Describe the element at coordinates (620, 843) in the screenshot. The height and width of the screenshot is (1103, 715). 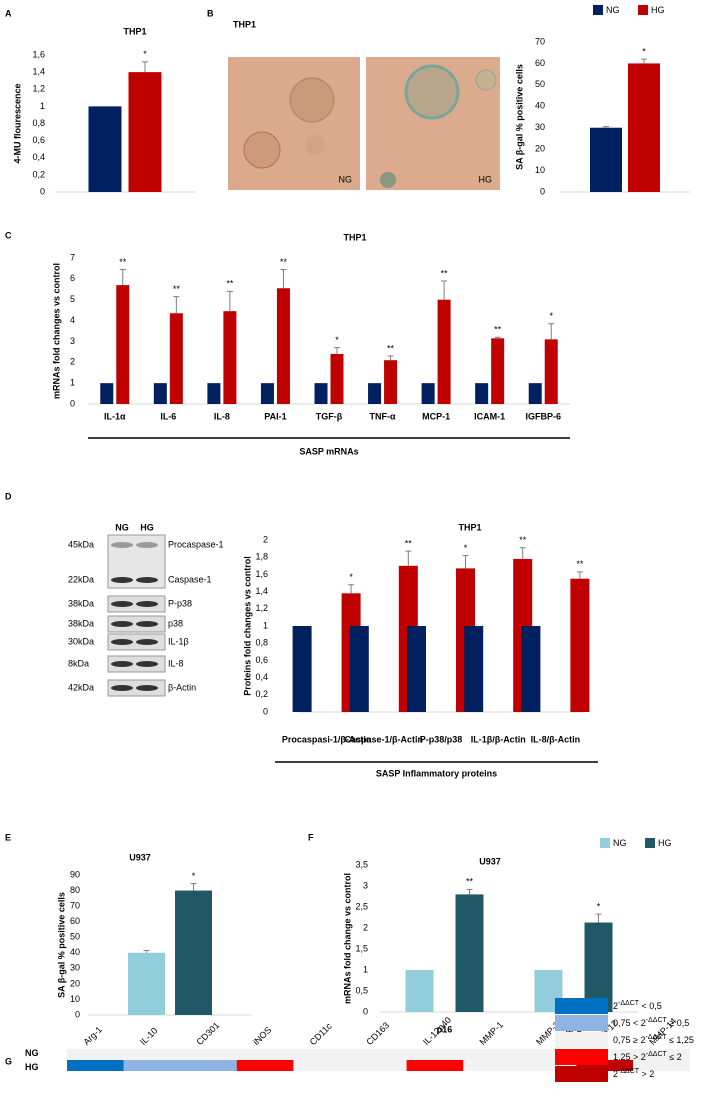
I see `legend-label: NG` at that location.